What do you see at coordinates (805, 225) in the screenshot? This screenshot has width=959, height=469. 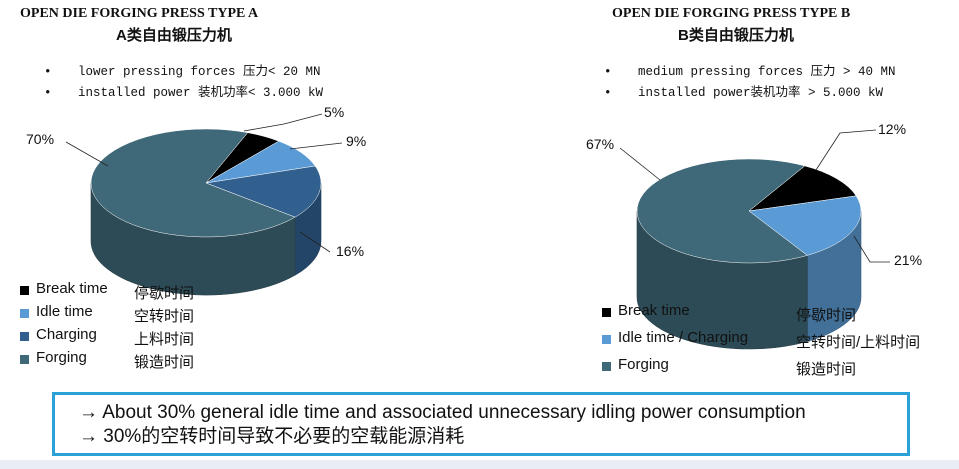 I see `pie-slice-idle-time-charging` at bounding box center [805, 225].